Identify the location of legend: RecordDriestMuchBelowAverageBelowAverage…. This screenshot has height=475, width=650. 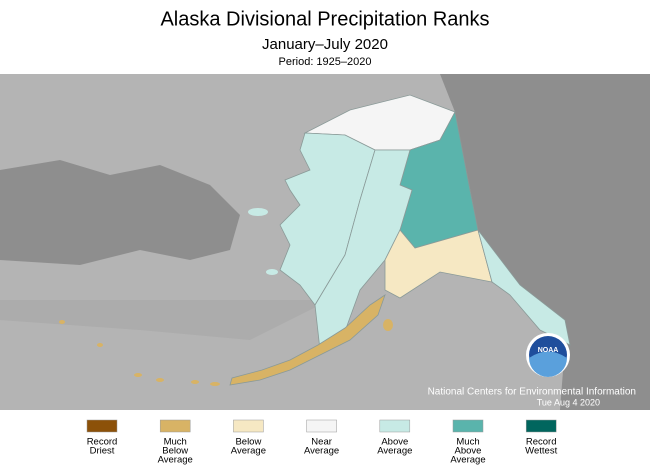
(322, 442).